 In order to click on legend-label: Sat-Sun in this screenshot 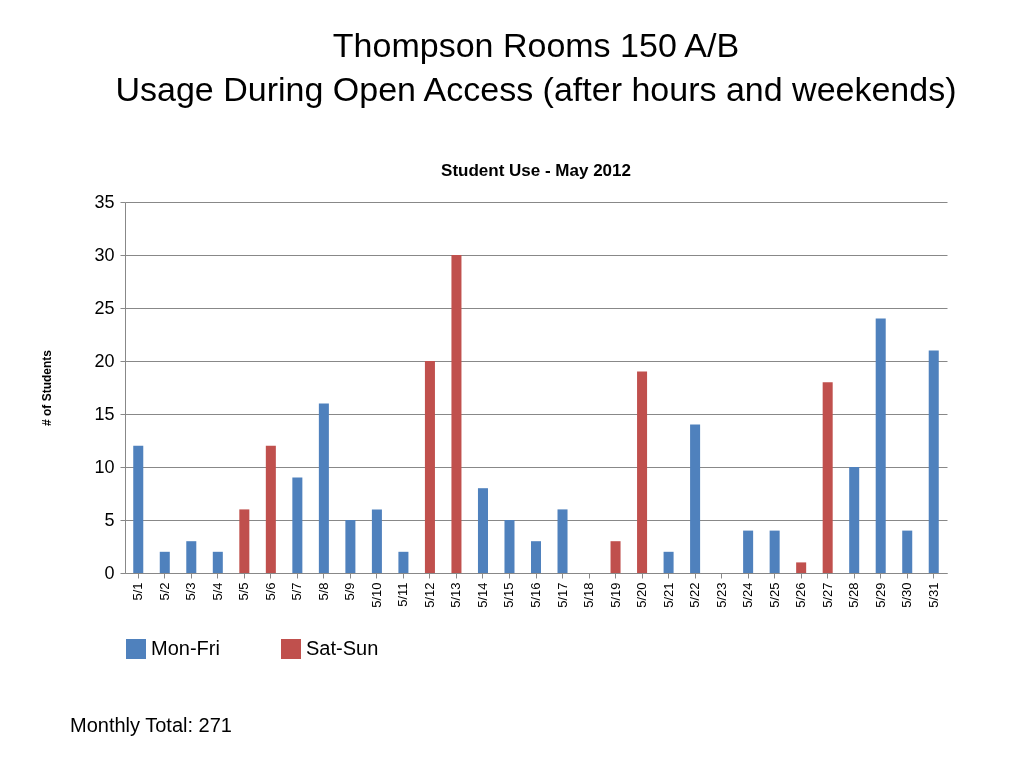, I will do `click(342, 648)`.